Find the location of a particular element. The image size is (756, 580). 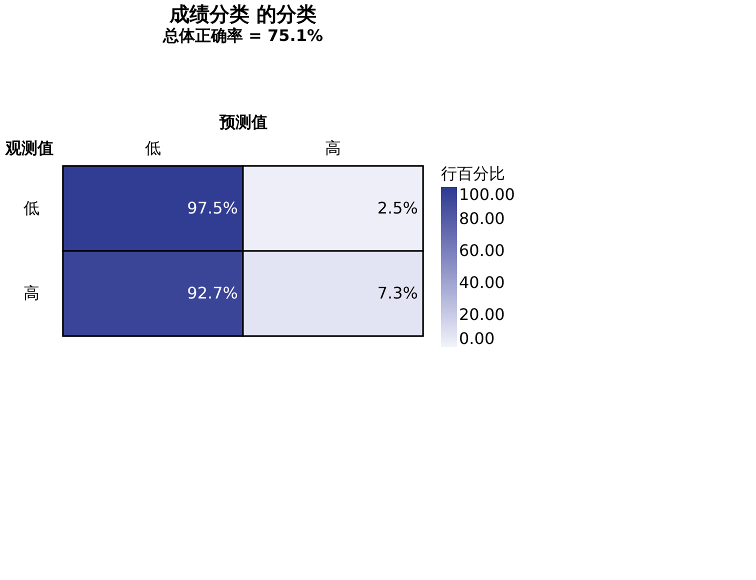

chart-subtitle: 总体正确率 = 75.1% is located at coordinates (243, 35).